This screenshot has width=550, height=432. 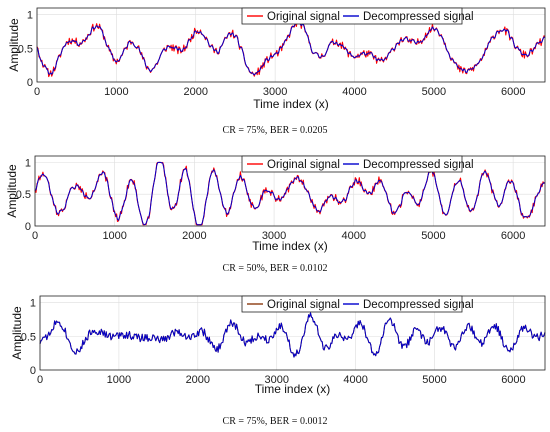 I want to click on chart-caption: CR = 75%, BER = 0.0012, so click(x=275, y=421).